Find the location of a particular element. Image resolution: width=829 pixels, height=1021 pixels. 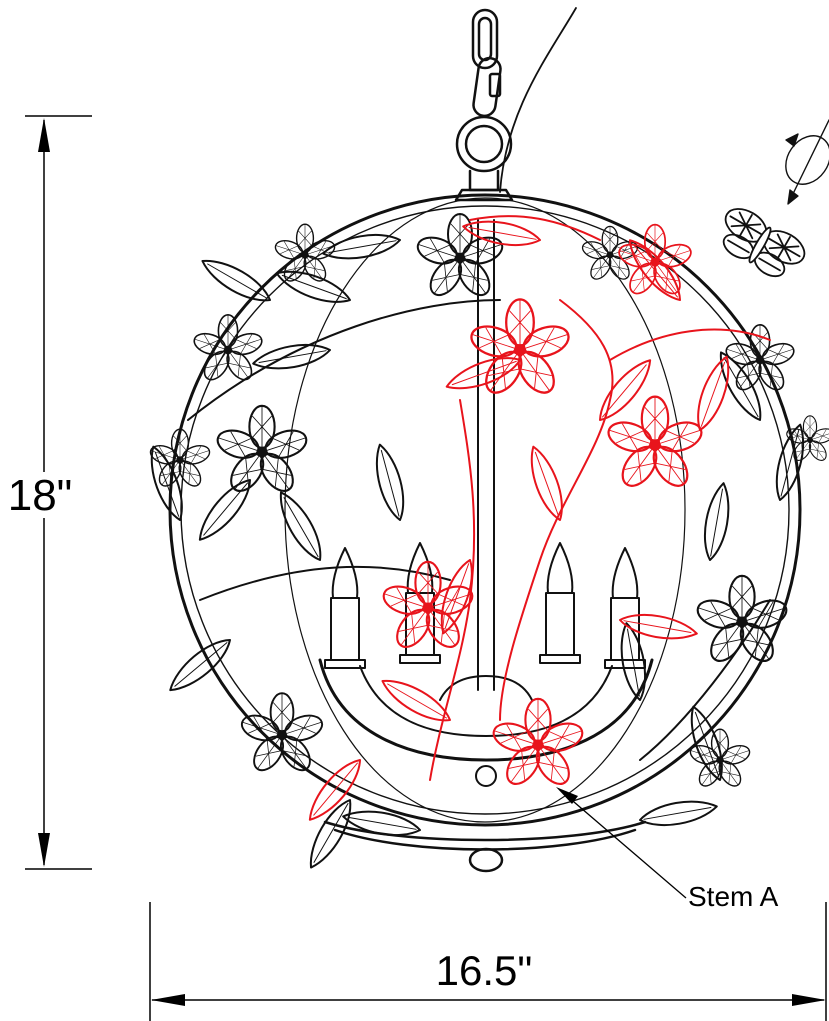

stem-a-label: Stem A is located at coordinates (733, 896).